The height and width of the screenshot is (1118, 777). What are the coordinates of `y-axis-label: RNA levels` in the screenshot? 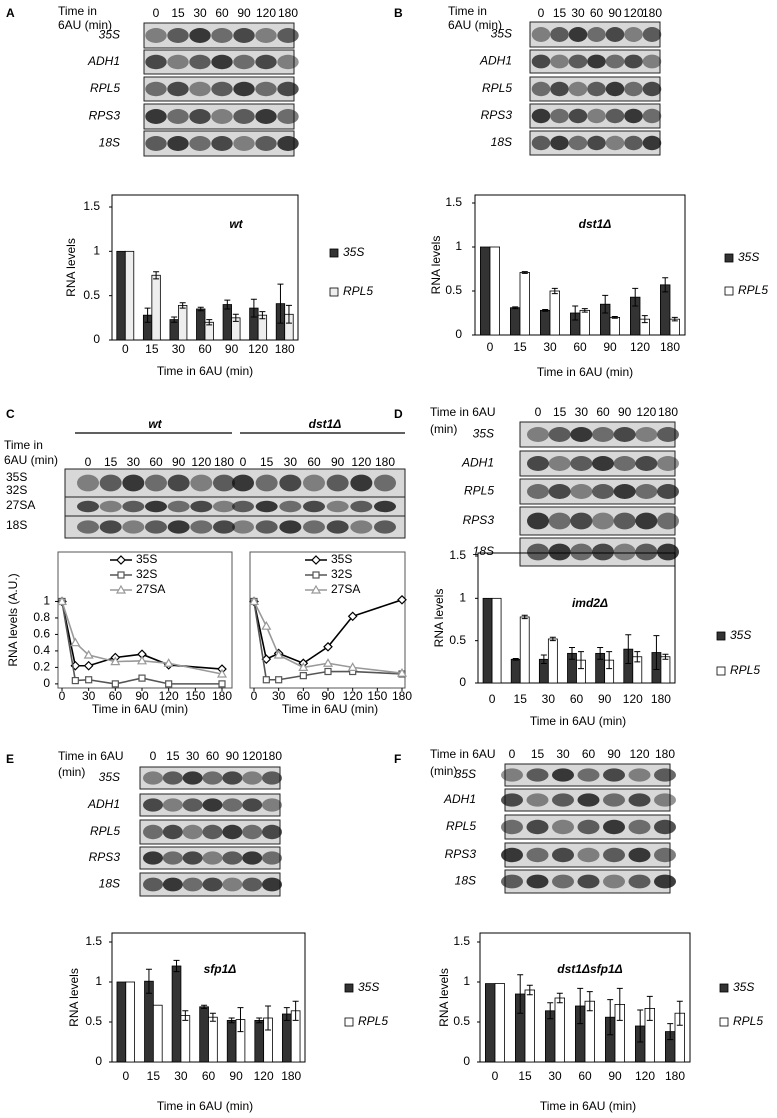 It's located at (444, 997).